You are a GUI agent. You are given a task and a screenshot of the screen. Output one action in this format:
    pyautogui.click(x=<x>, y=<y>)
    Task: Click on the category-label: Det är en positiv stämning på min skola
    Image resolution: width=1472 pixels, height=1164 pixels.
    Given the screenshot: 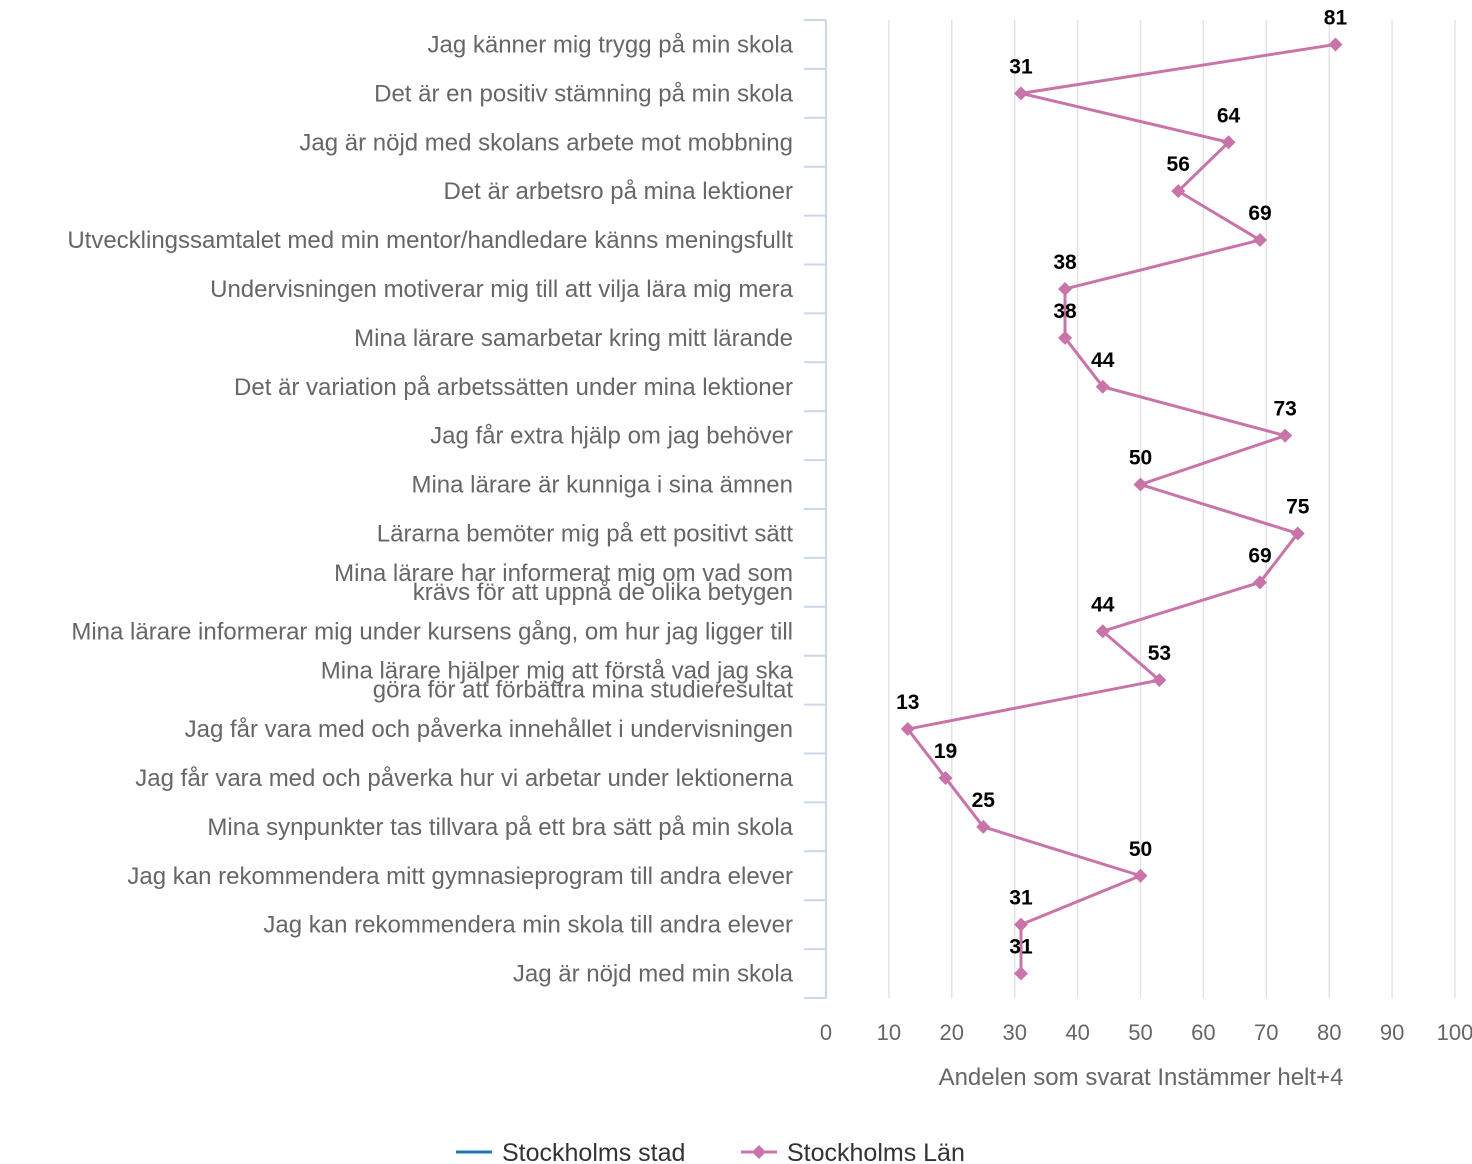 What is the action you would take?
    pyautogui.click(x=584, y=93)
    